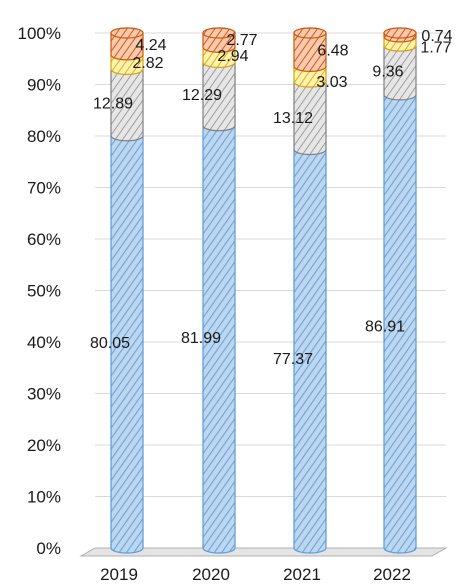 Image resolution: width=466 pixels, height=587 pixels. Describe the element at coordinates (392, 574) in the screenshot. I see `x-tick-label: 2022` at that location.